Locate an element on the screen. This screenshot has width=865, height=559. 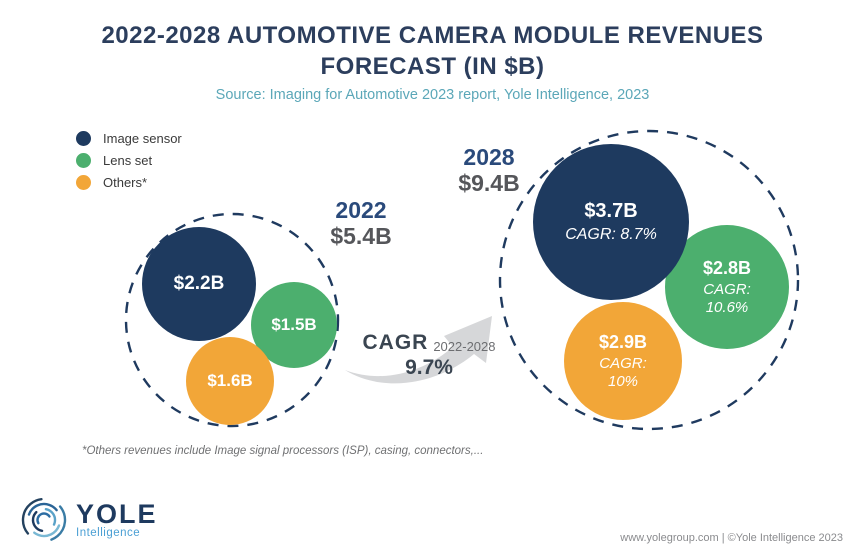
legend-dot-lens-set is located at coordinates (83, 160).